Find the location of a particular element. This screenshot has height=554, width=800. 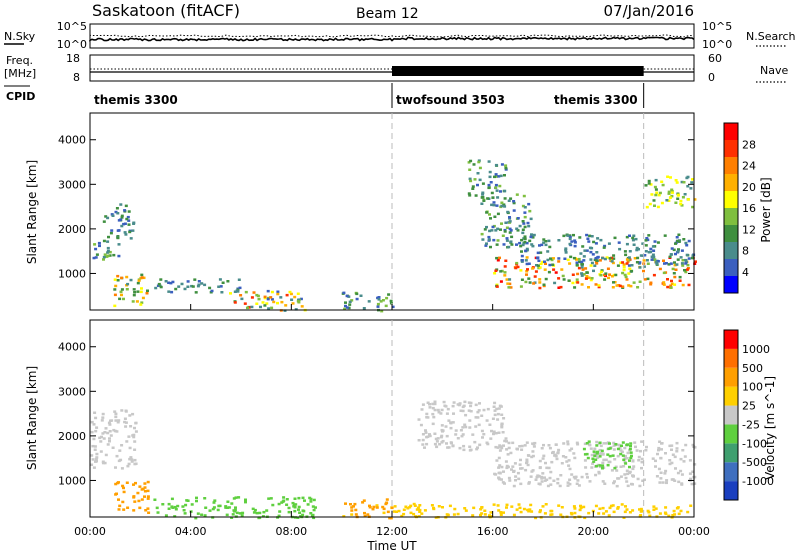

time-tick-label: 16:00 is located at coordinates (493, 531).